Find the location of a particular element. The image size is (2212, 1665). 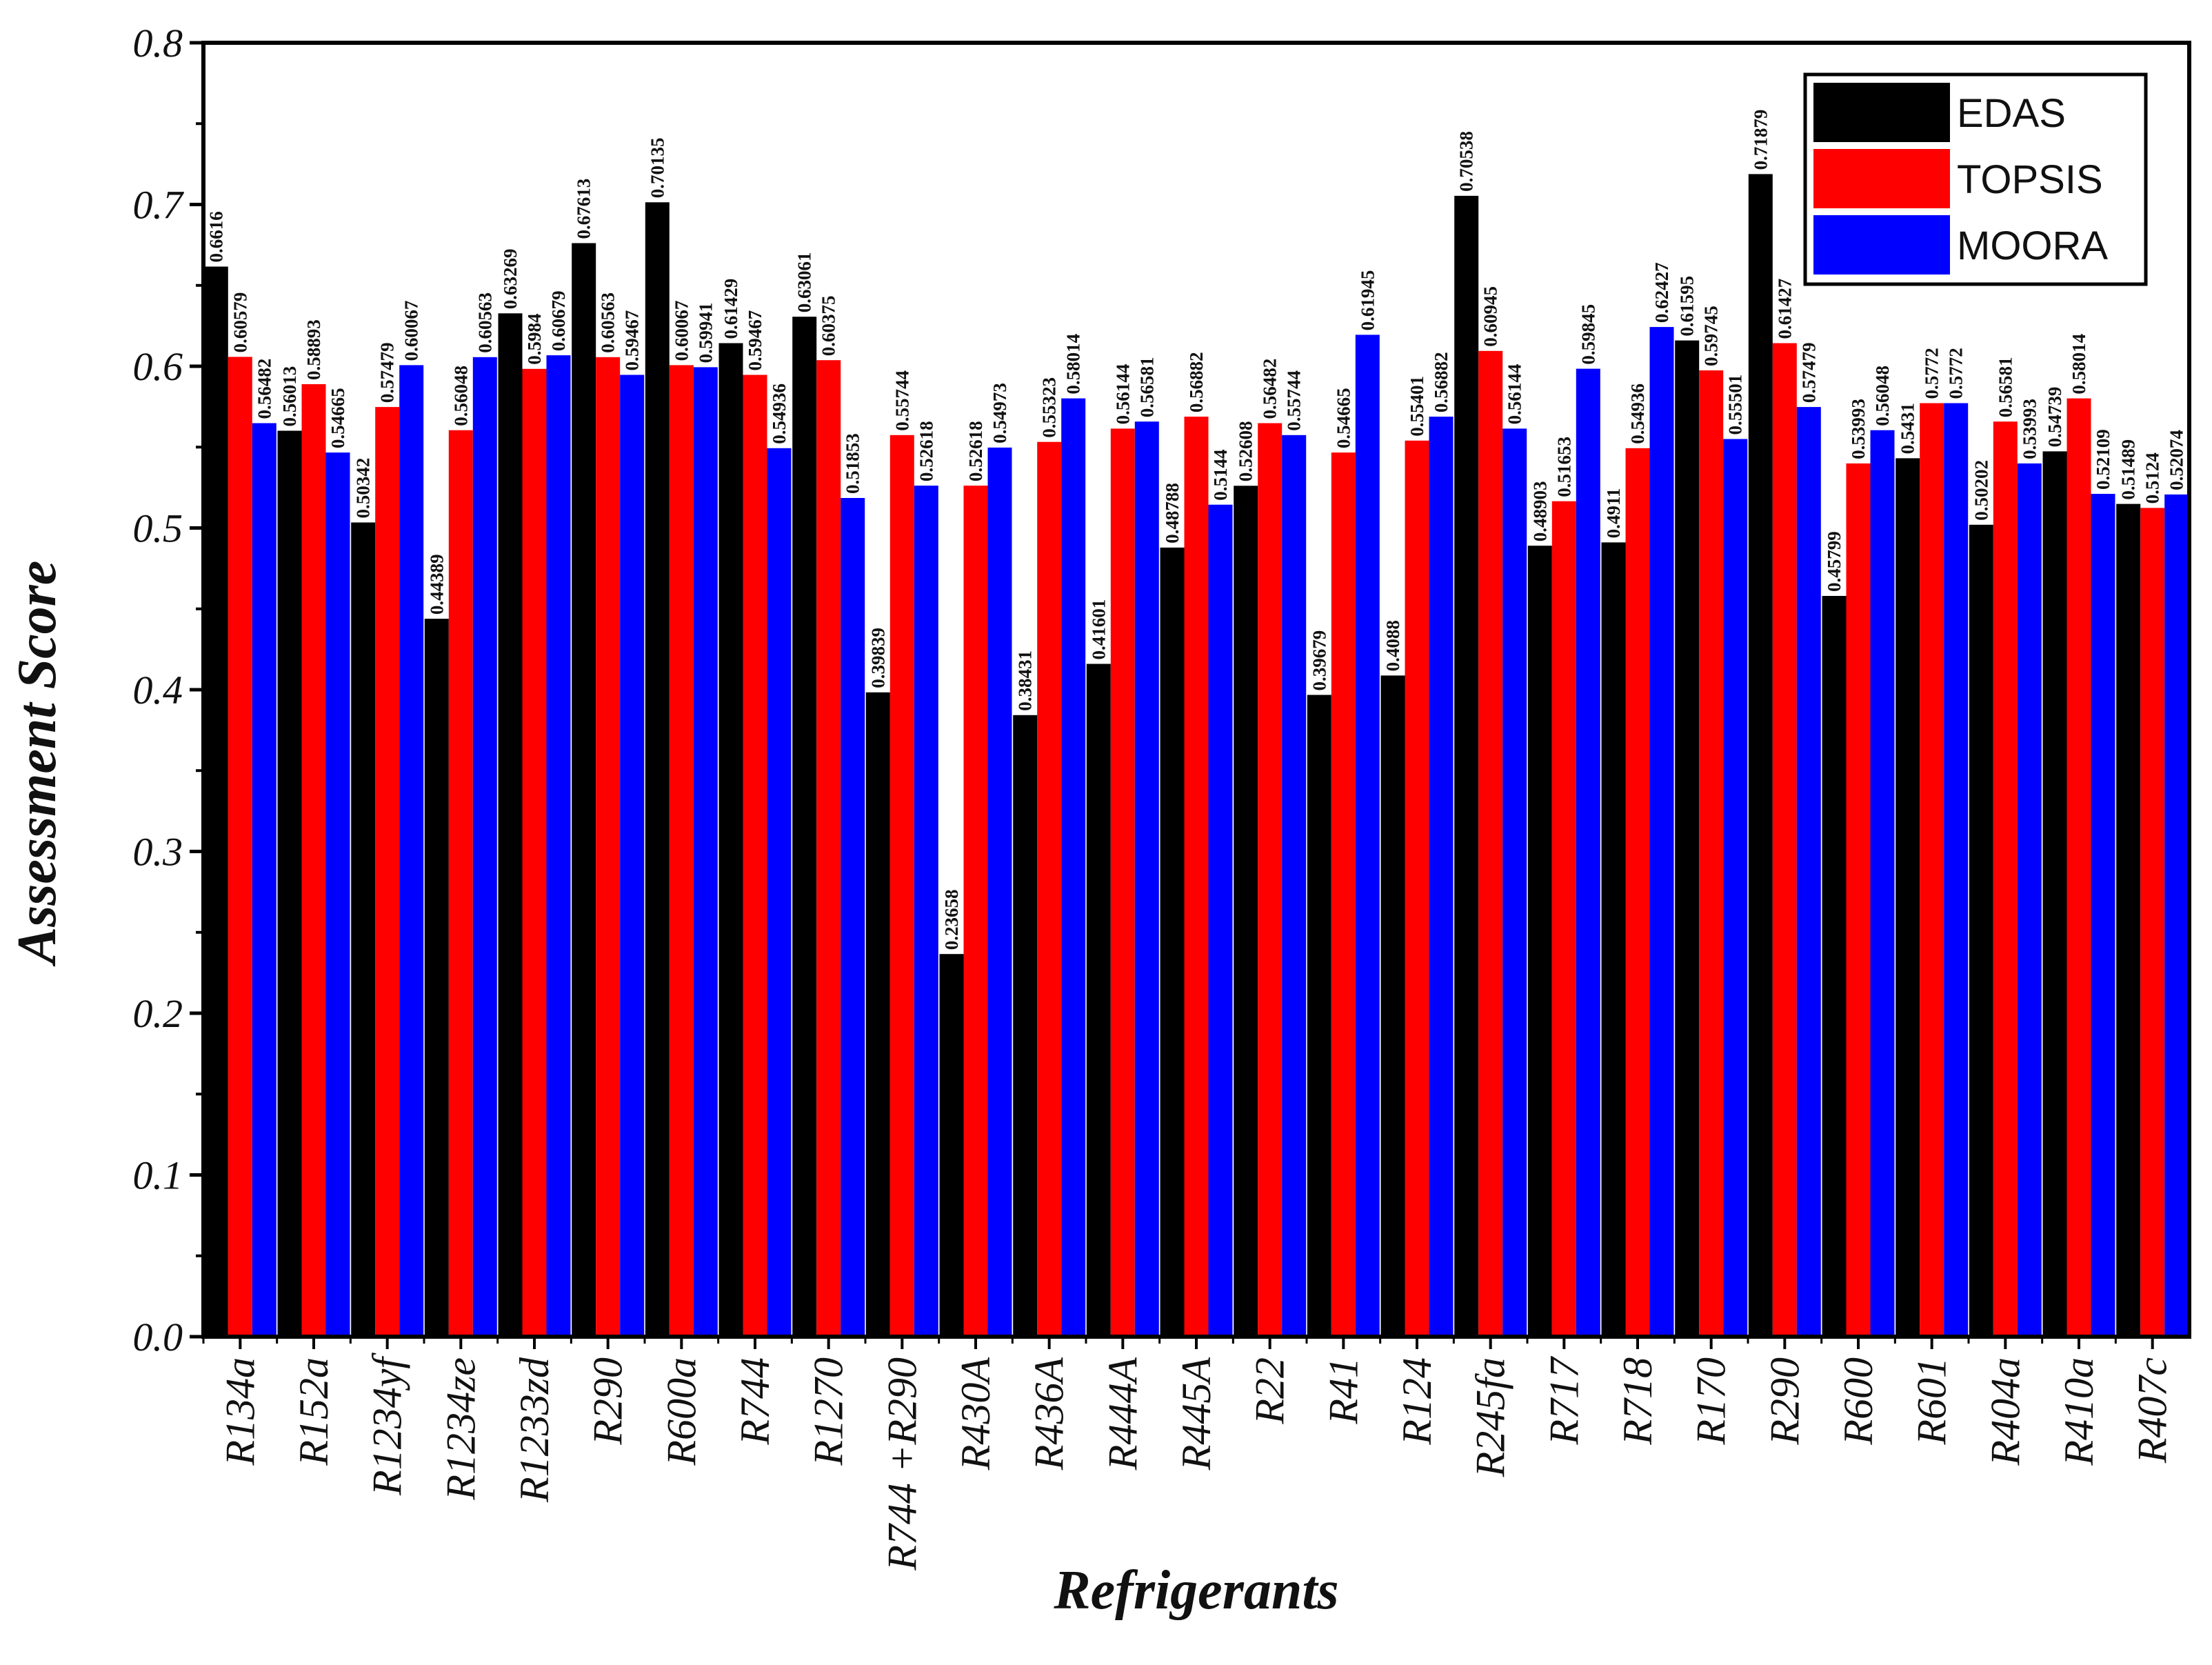

legend: EDAS TOPSIS MOORA is located at coordinates (1975, 179).